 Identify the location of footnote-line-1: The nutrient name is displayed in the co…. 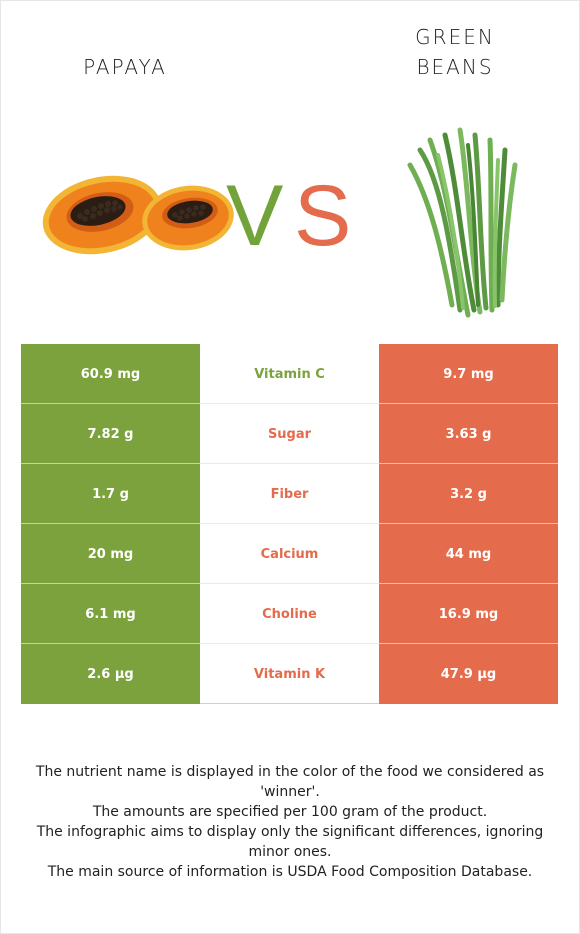
(290, 782).